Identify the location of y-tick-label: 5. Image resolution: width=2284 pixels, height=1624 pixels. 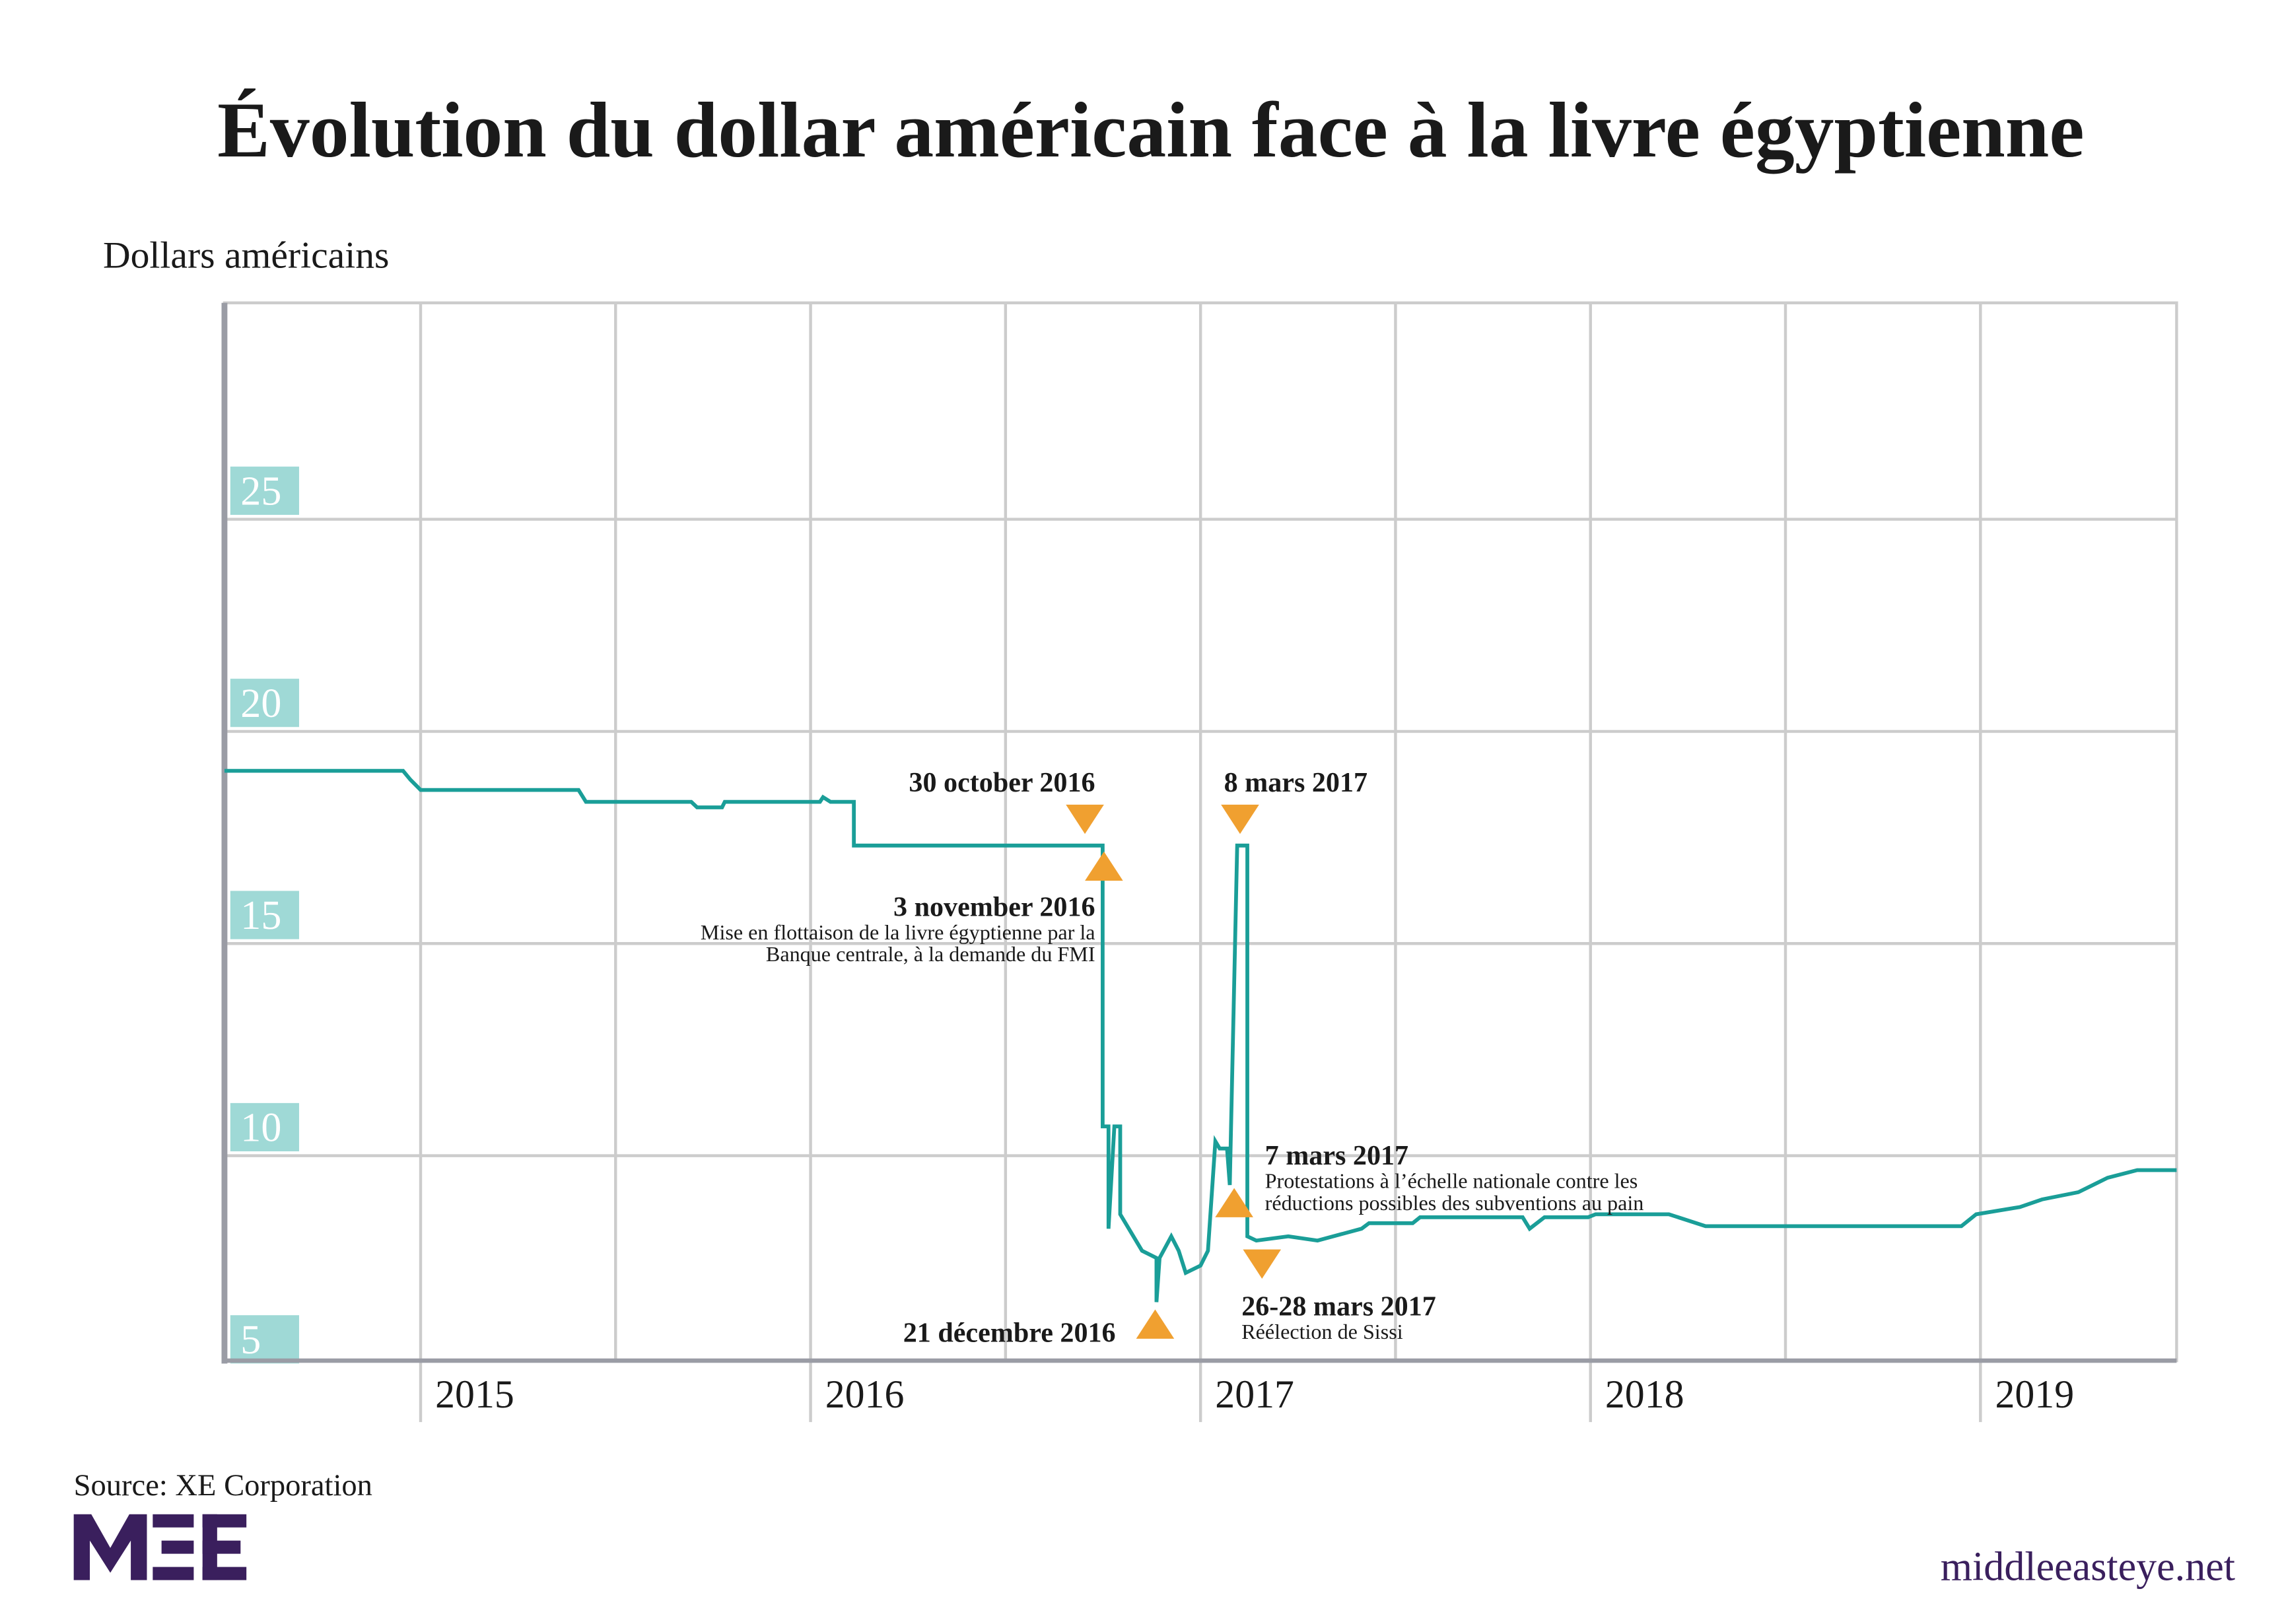
(251, 1340).